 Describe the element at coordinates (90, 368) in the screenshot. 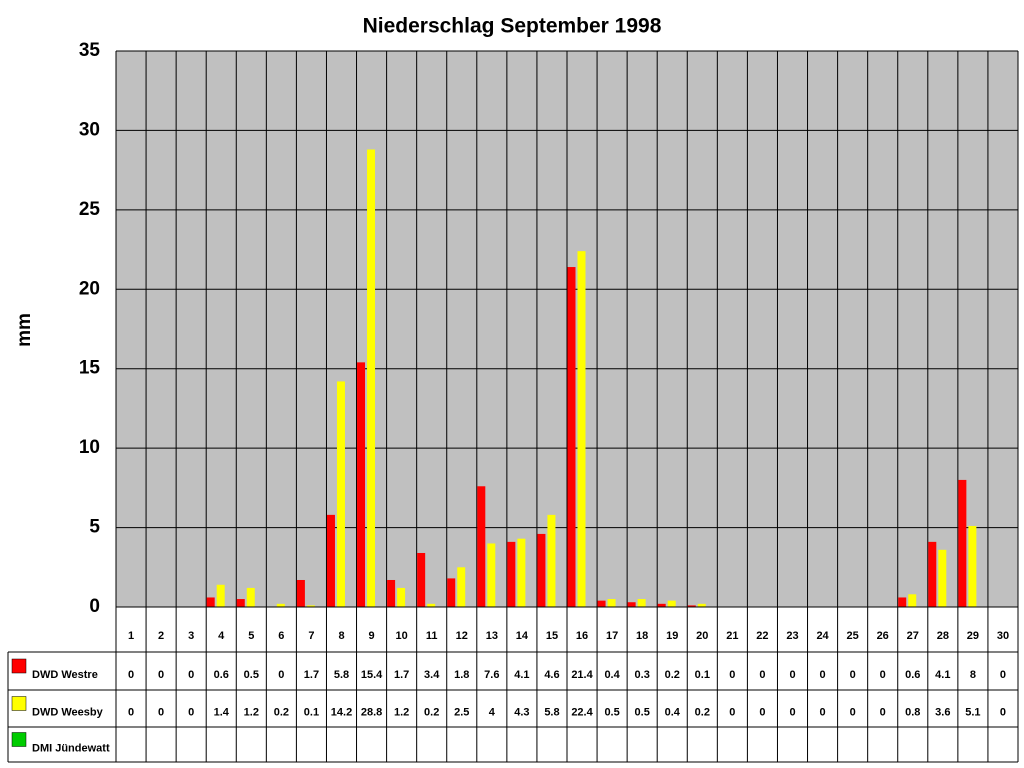

I see `y-tick-label: 15` at that location.